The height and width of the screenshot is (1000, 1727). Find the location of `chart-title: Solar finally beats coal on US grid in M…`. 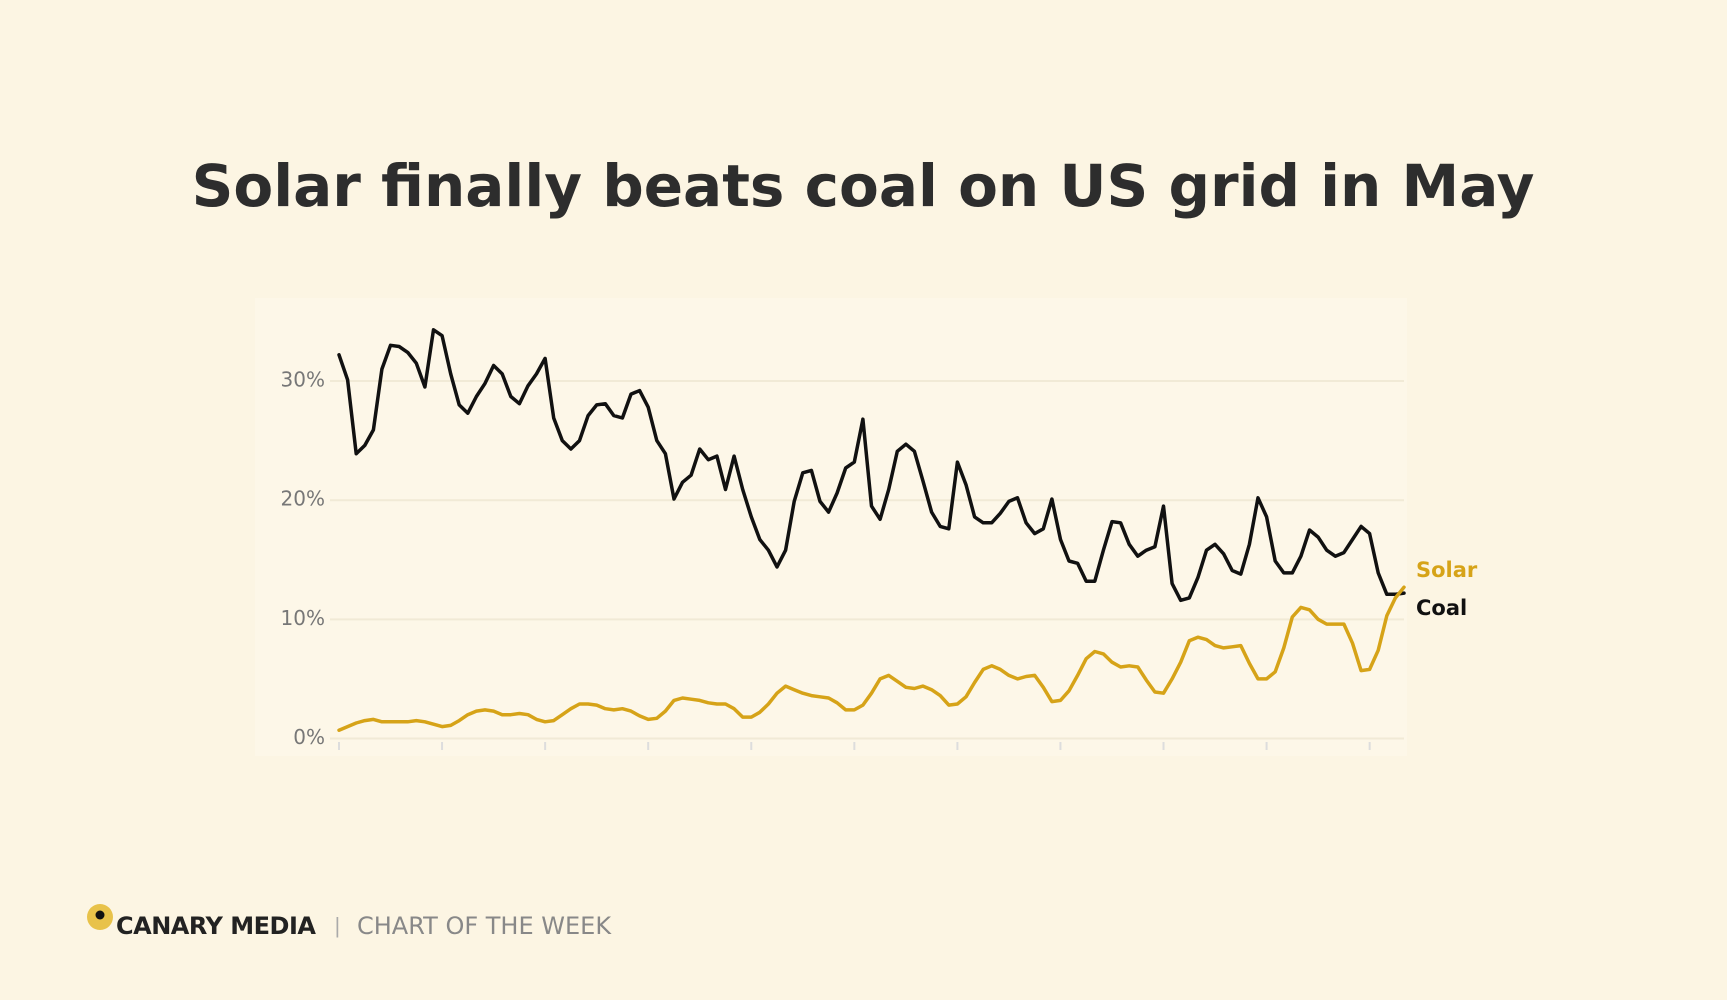

chart-title: Solar finally beats coal on US grid in M… is located at coordinates (863, 186).